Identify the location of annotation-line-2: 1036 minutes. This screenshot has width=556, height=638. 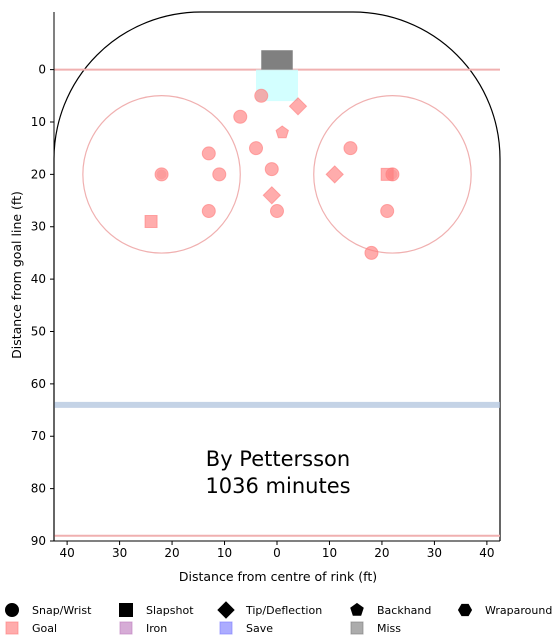
(277, 486).